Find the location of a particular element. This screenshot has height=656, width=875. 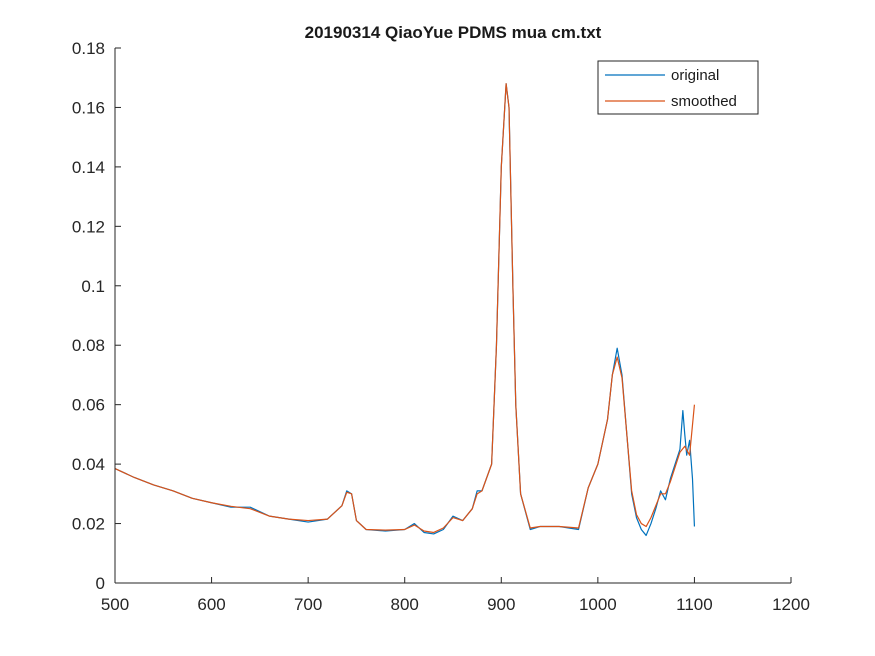

y-axis-ticks: 0 0.02 0.04 0.06 0.08 0.1 0.12 0.14 0.16 0.18 is located at coordinates (96, 316).